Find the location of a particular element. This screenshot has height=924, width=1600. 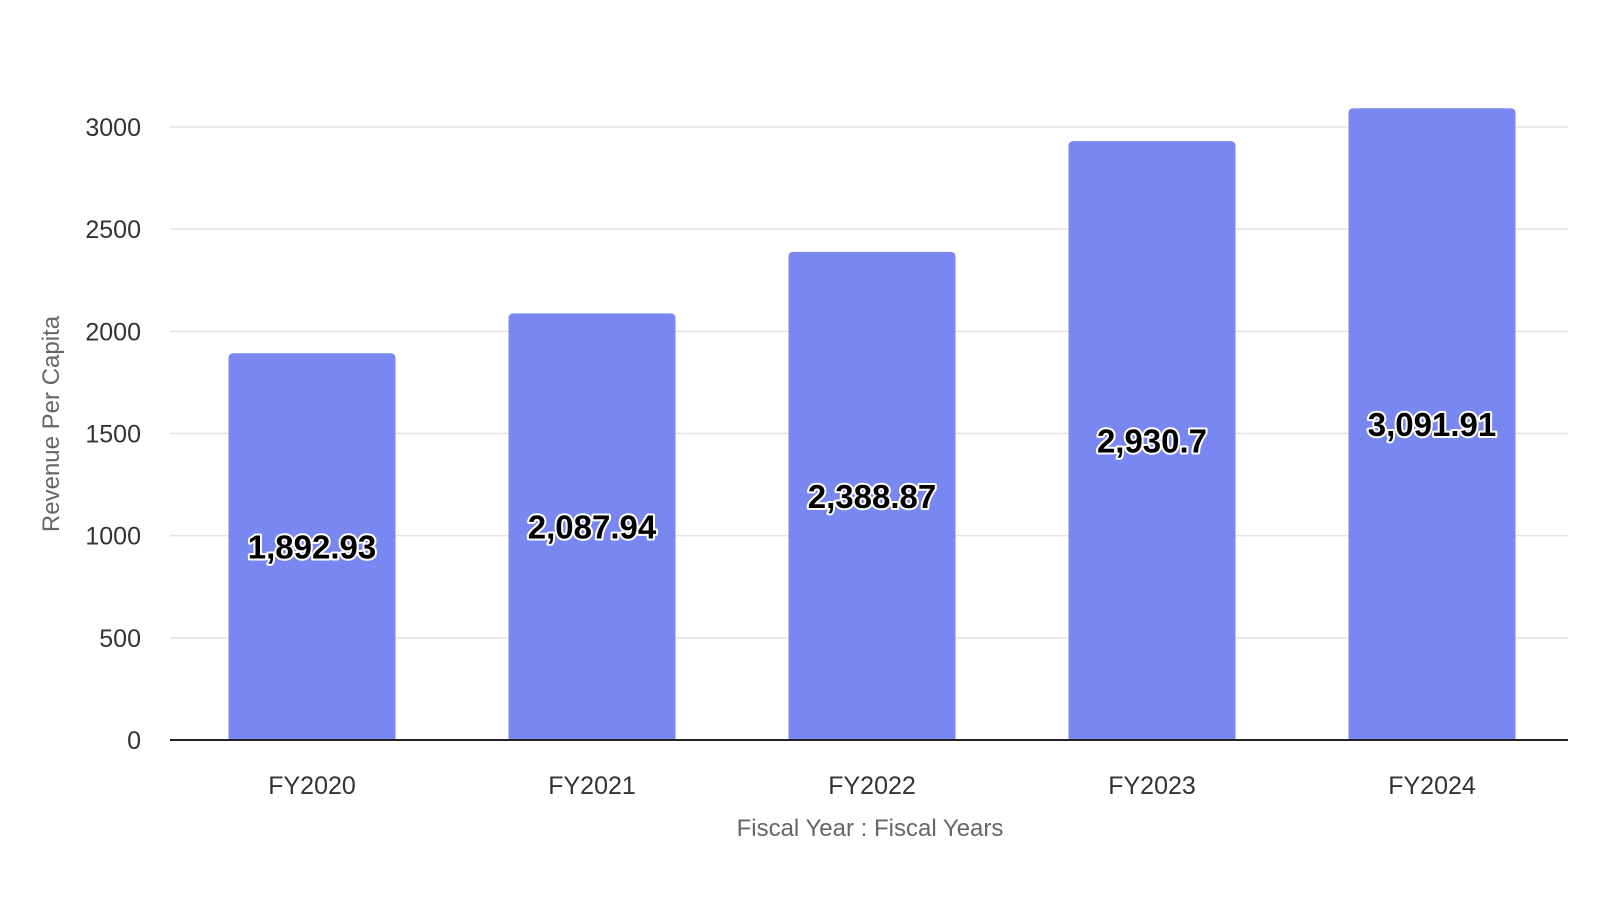

x-tick-label-FY2023: FY2023 is located at coordinates (1152, 786).